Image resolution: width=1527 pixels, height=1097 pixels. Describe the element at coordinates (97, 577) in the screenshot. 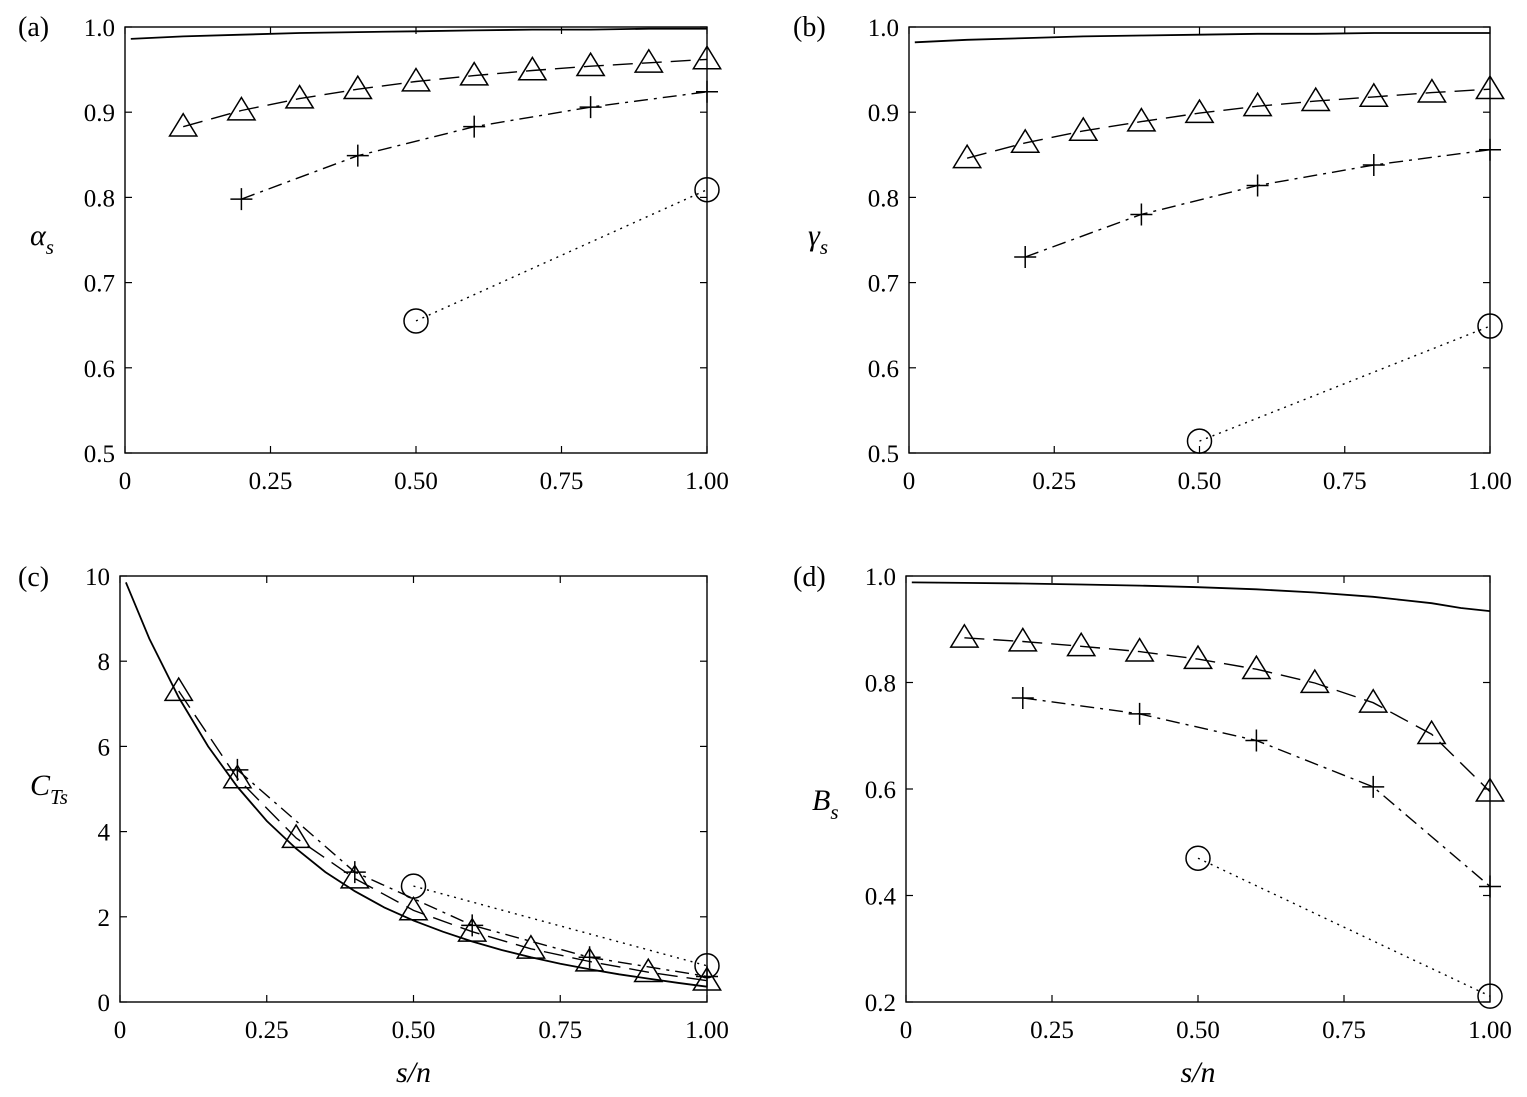

I see `y-tick-label: 10` at that location.